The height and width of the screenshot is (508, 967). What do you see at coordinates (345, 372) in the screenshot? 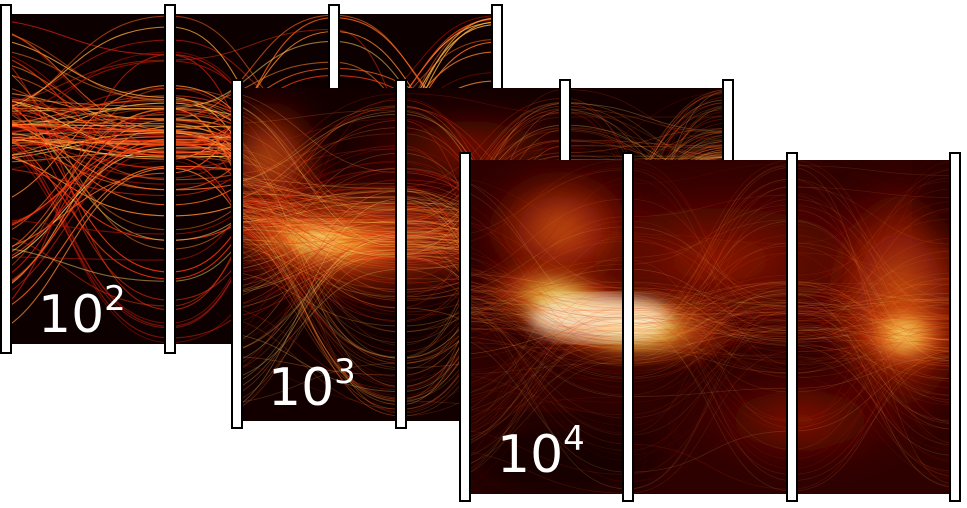
I see `label-exponent: 3` at bounding box center [345, 372].